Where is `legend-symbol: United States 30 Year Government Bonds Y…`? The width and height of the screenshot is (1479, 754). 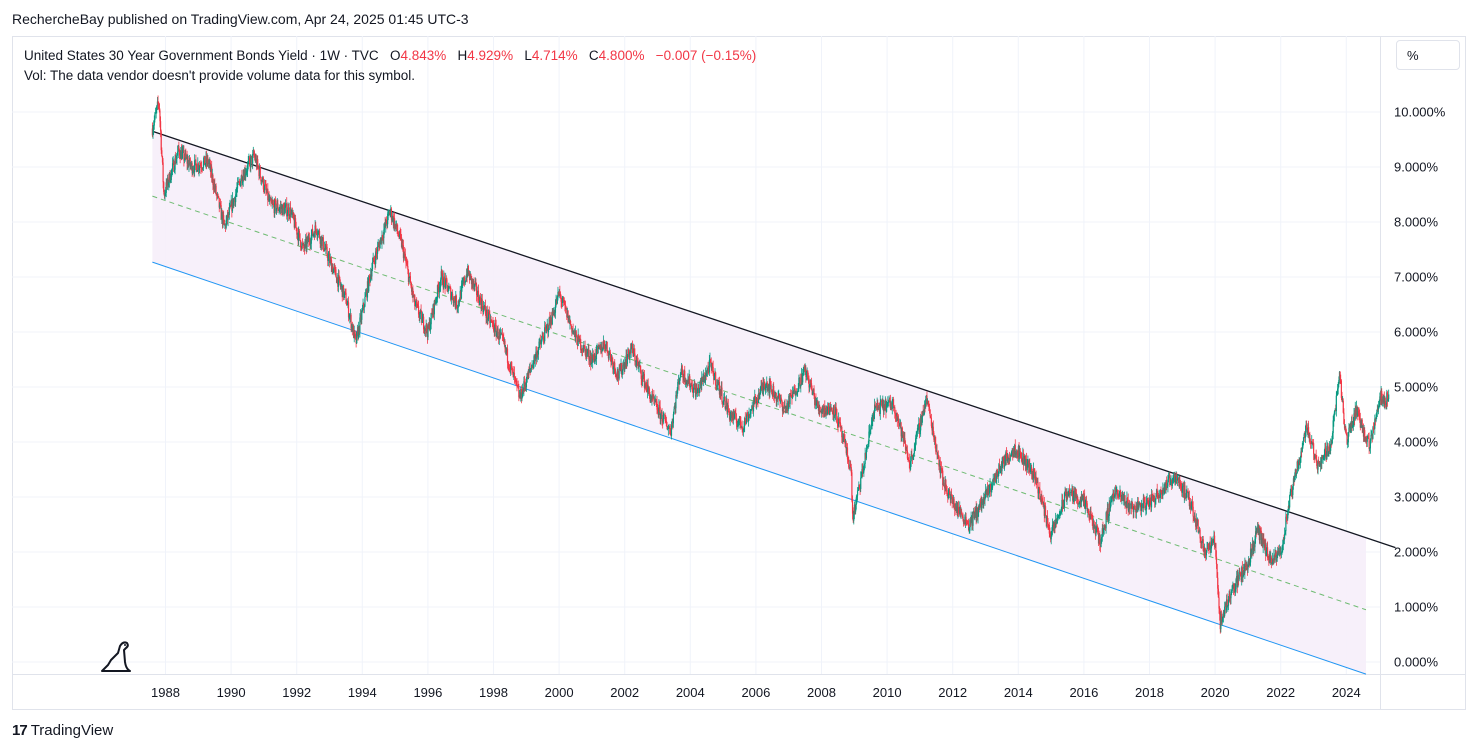
legend-symbol: United States 30 Year Government Bonds Y… is located at coordinates (201, 55).